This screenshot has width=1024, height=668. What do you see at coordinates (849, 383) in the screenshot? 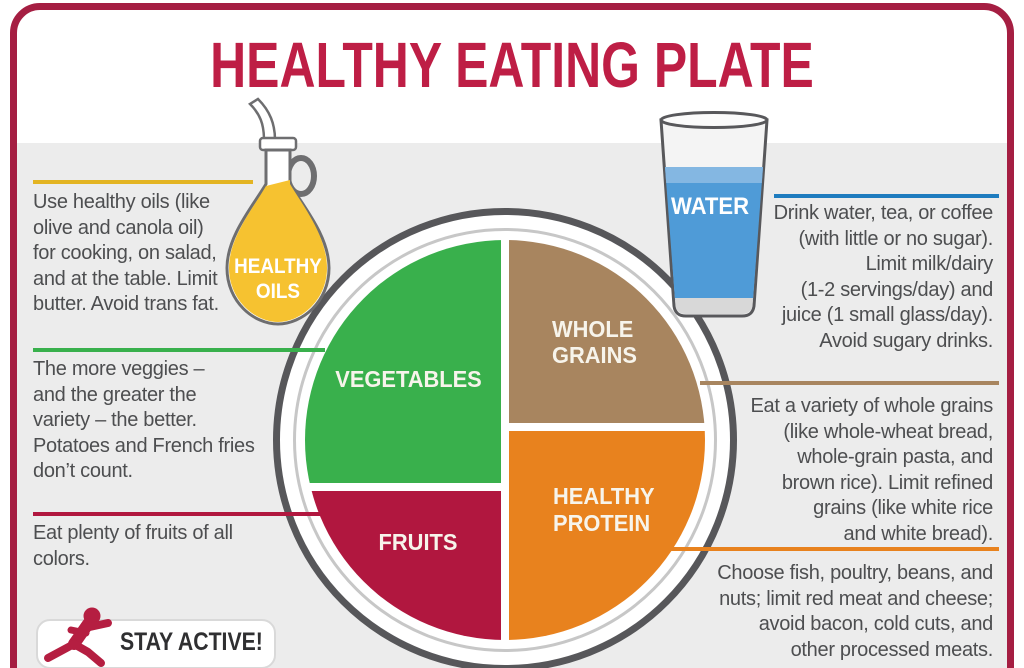
I see `whole-grains-leader-line` at bounding box center [849, 383].